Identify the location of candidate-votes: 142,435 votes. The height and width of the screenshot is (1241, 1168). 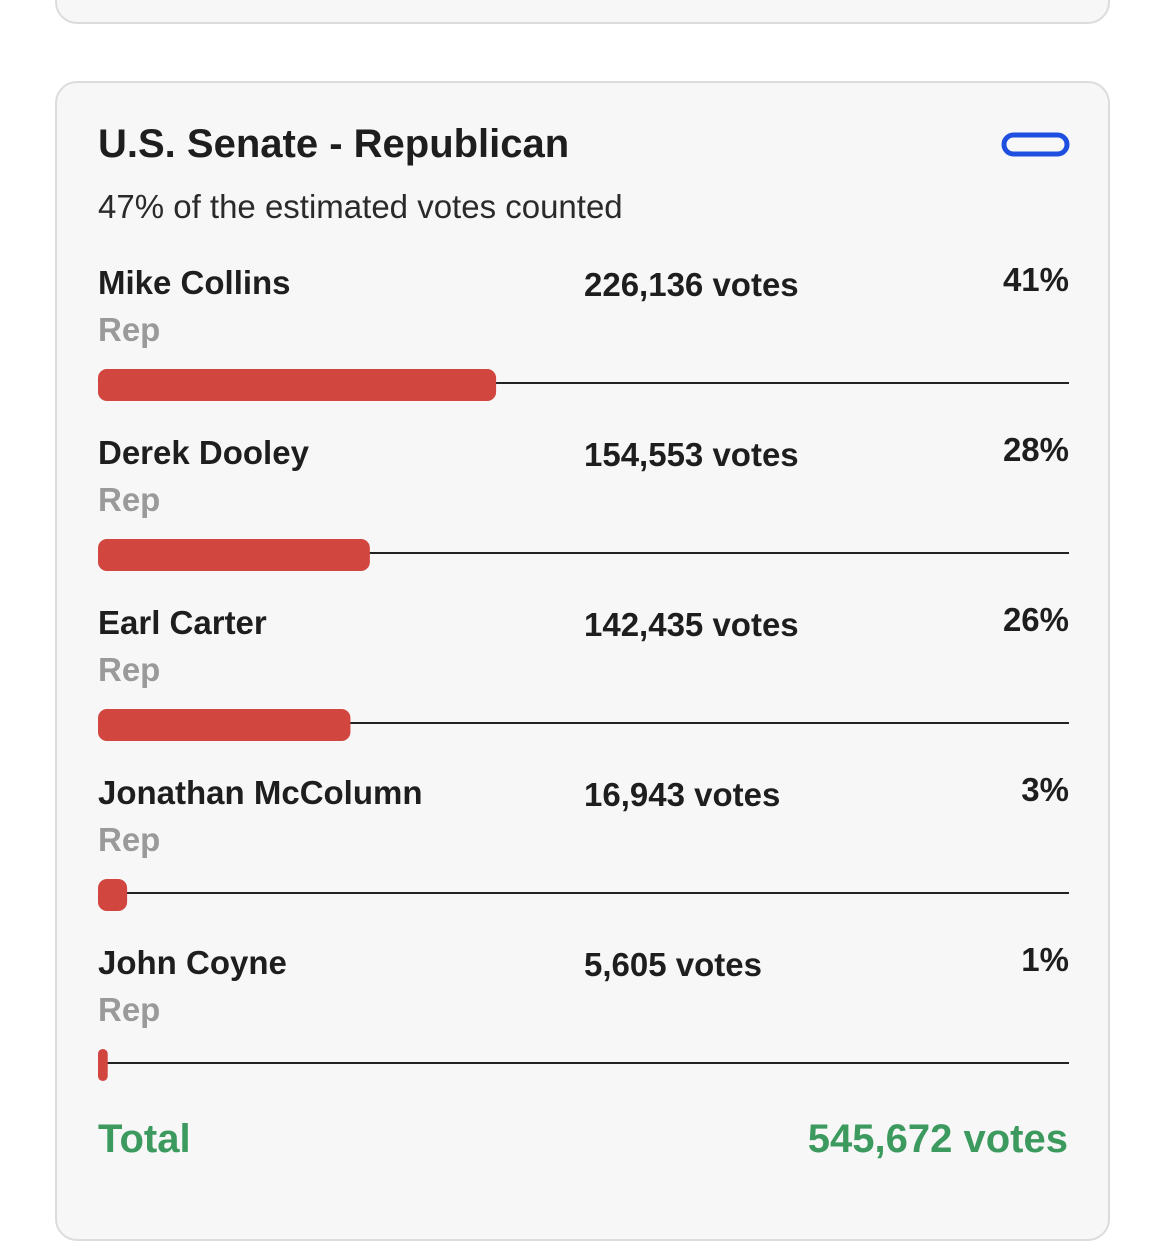
(691, 624).